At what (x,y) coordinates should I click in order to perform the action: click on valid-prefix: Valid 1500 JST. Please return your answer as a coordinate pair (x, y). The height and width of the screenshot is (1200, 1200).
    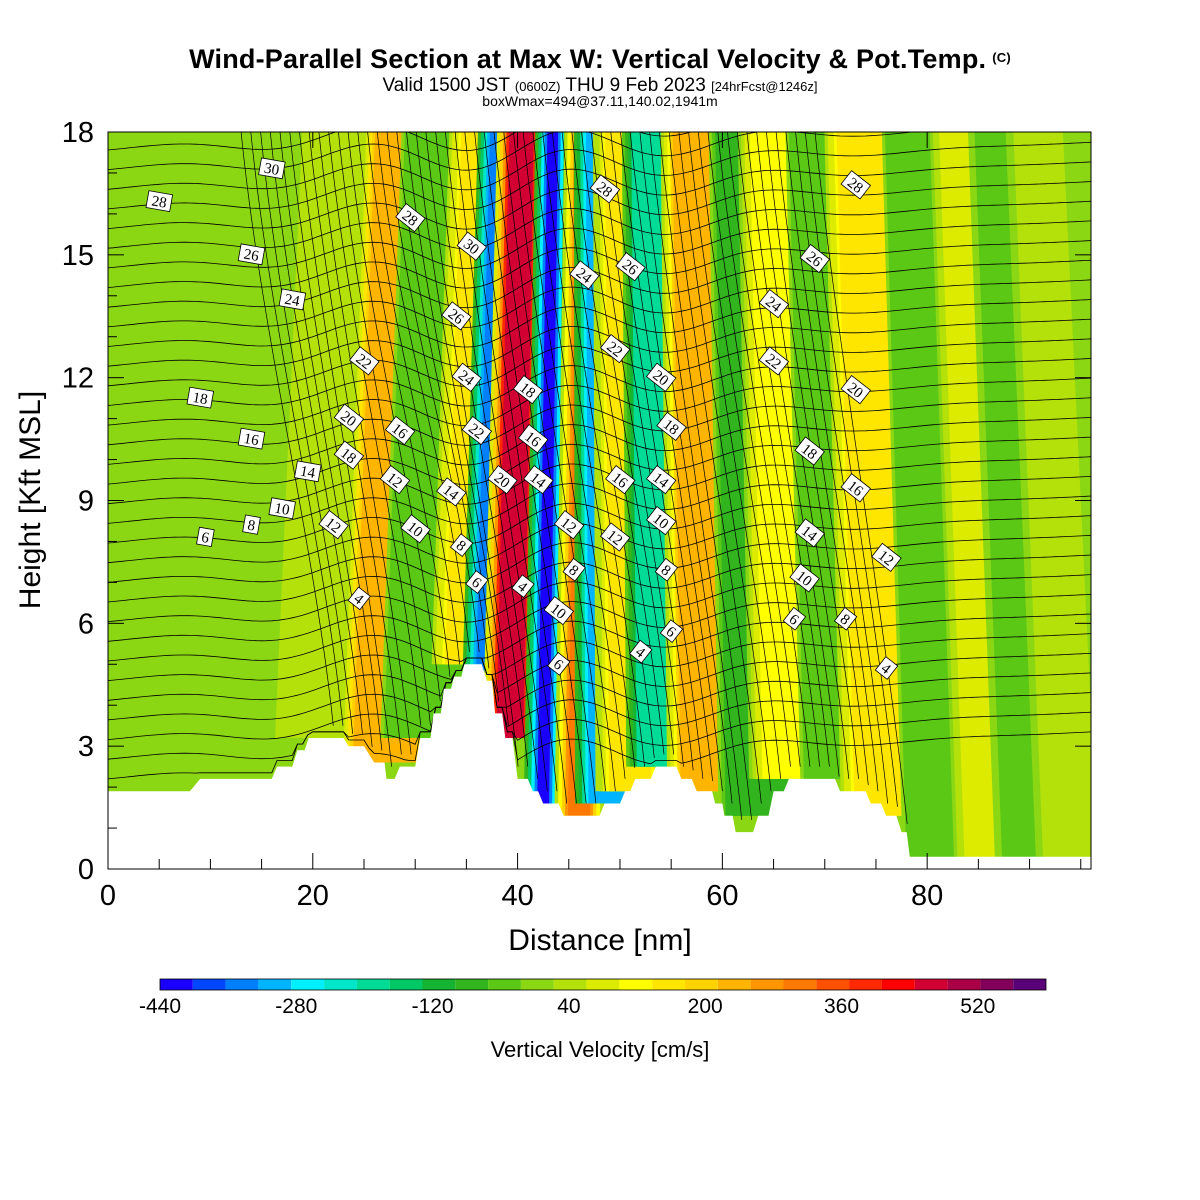
    Looking at the image, I should click on (446, 85).